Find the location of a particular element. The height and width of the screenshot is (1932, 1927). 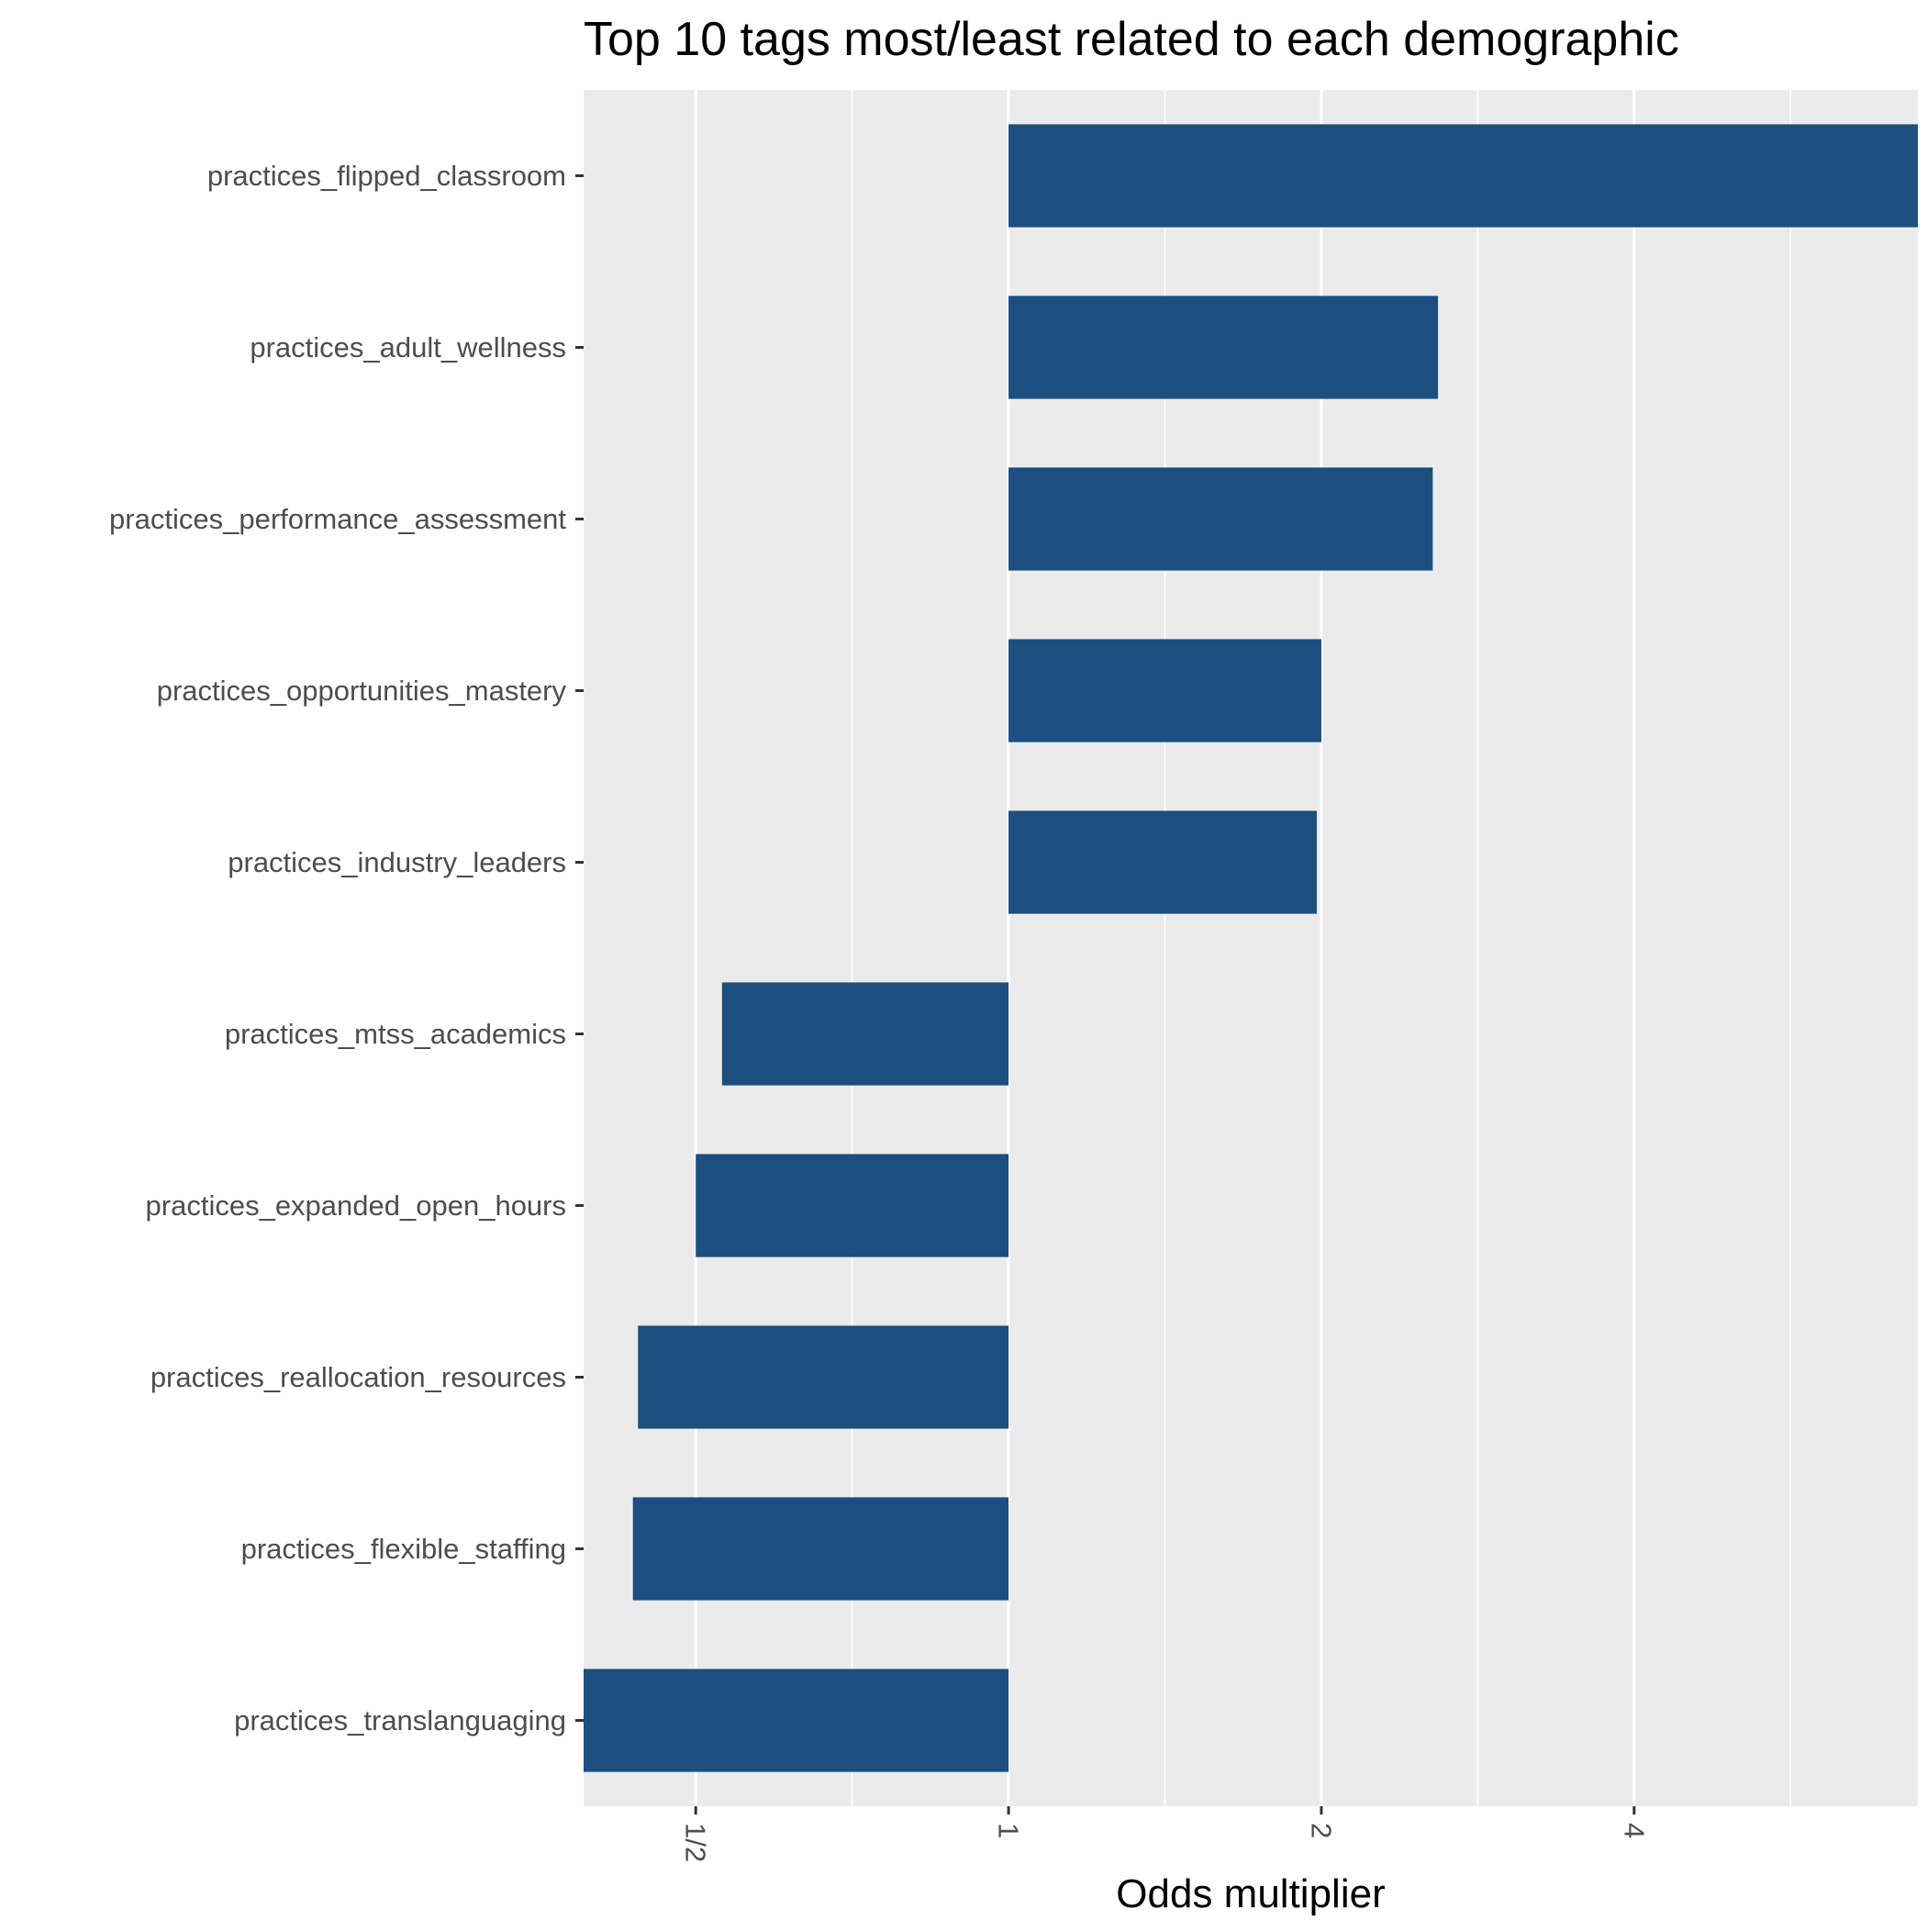

y-tick-label-8: practices_flexible_staffing is located at coordinates (403, 1549).